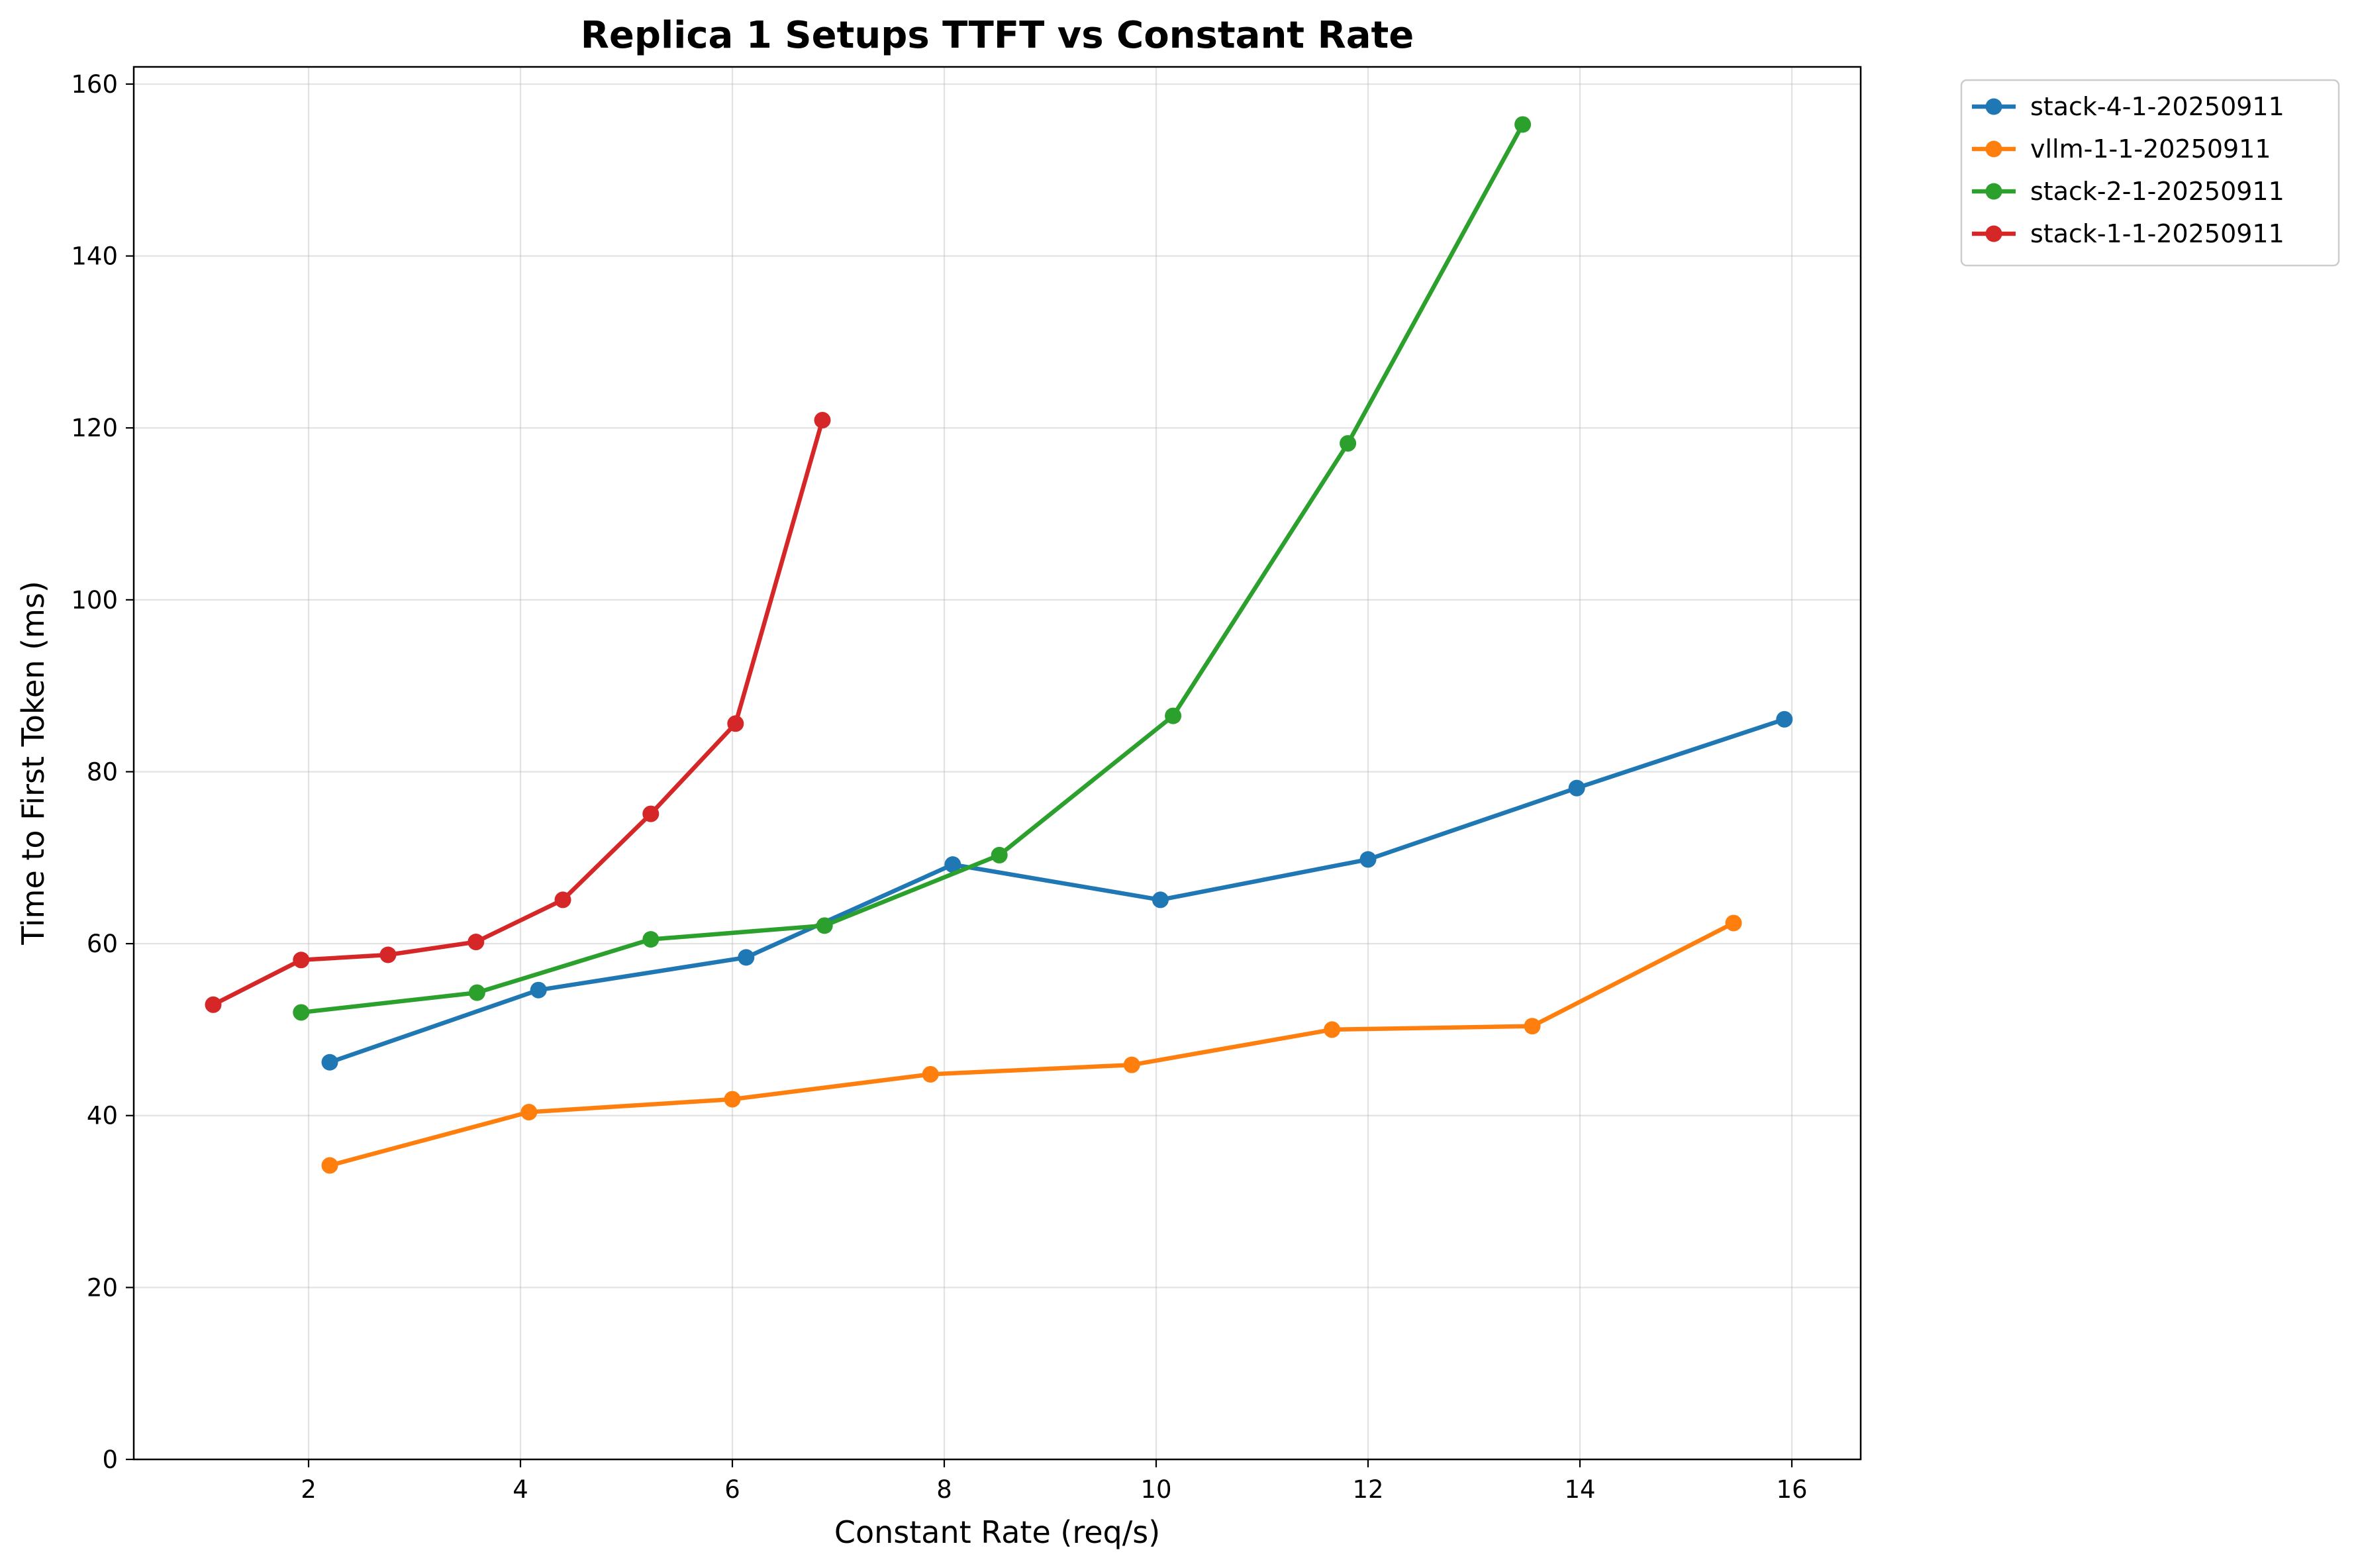  What do you see at coordinates (2157, 233) in the screenshot?
I see `legend-entry-label: stack-1-1-20250911` at bounding box center [2157, 233].